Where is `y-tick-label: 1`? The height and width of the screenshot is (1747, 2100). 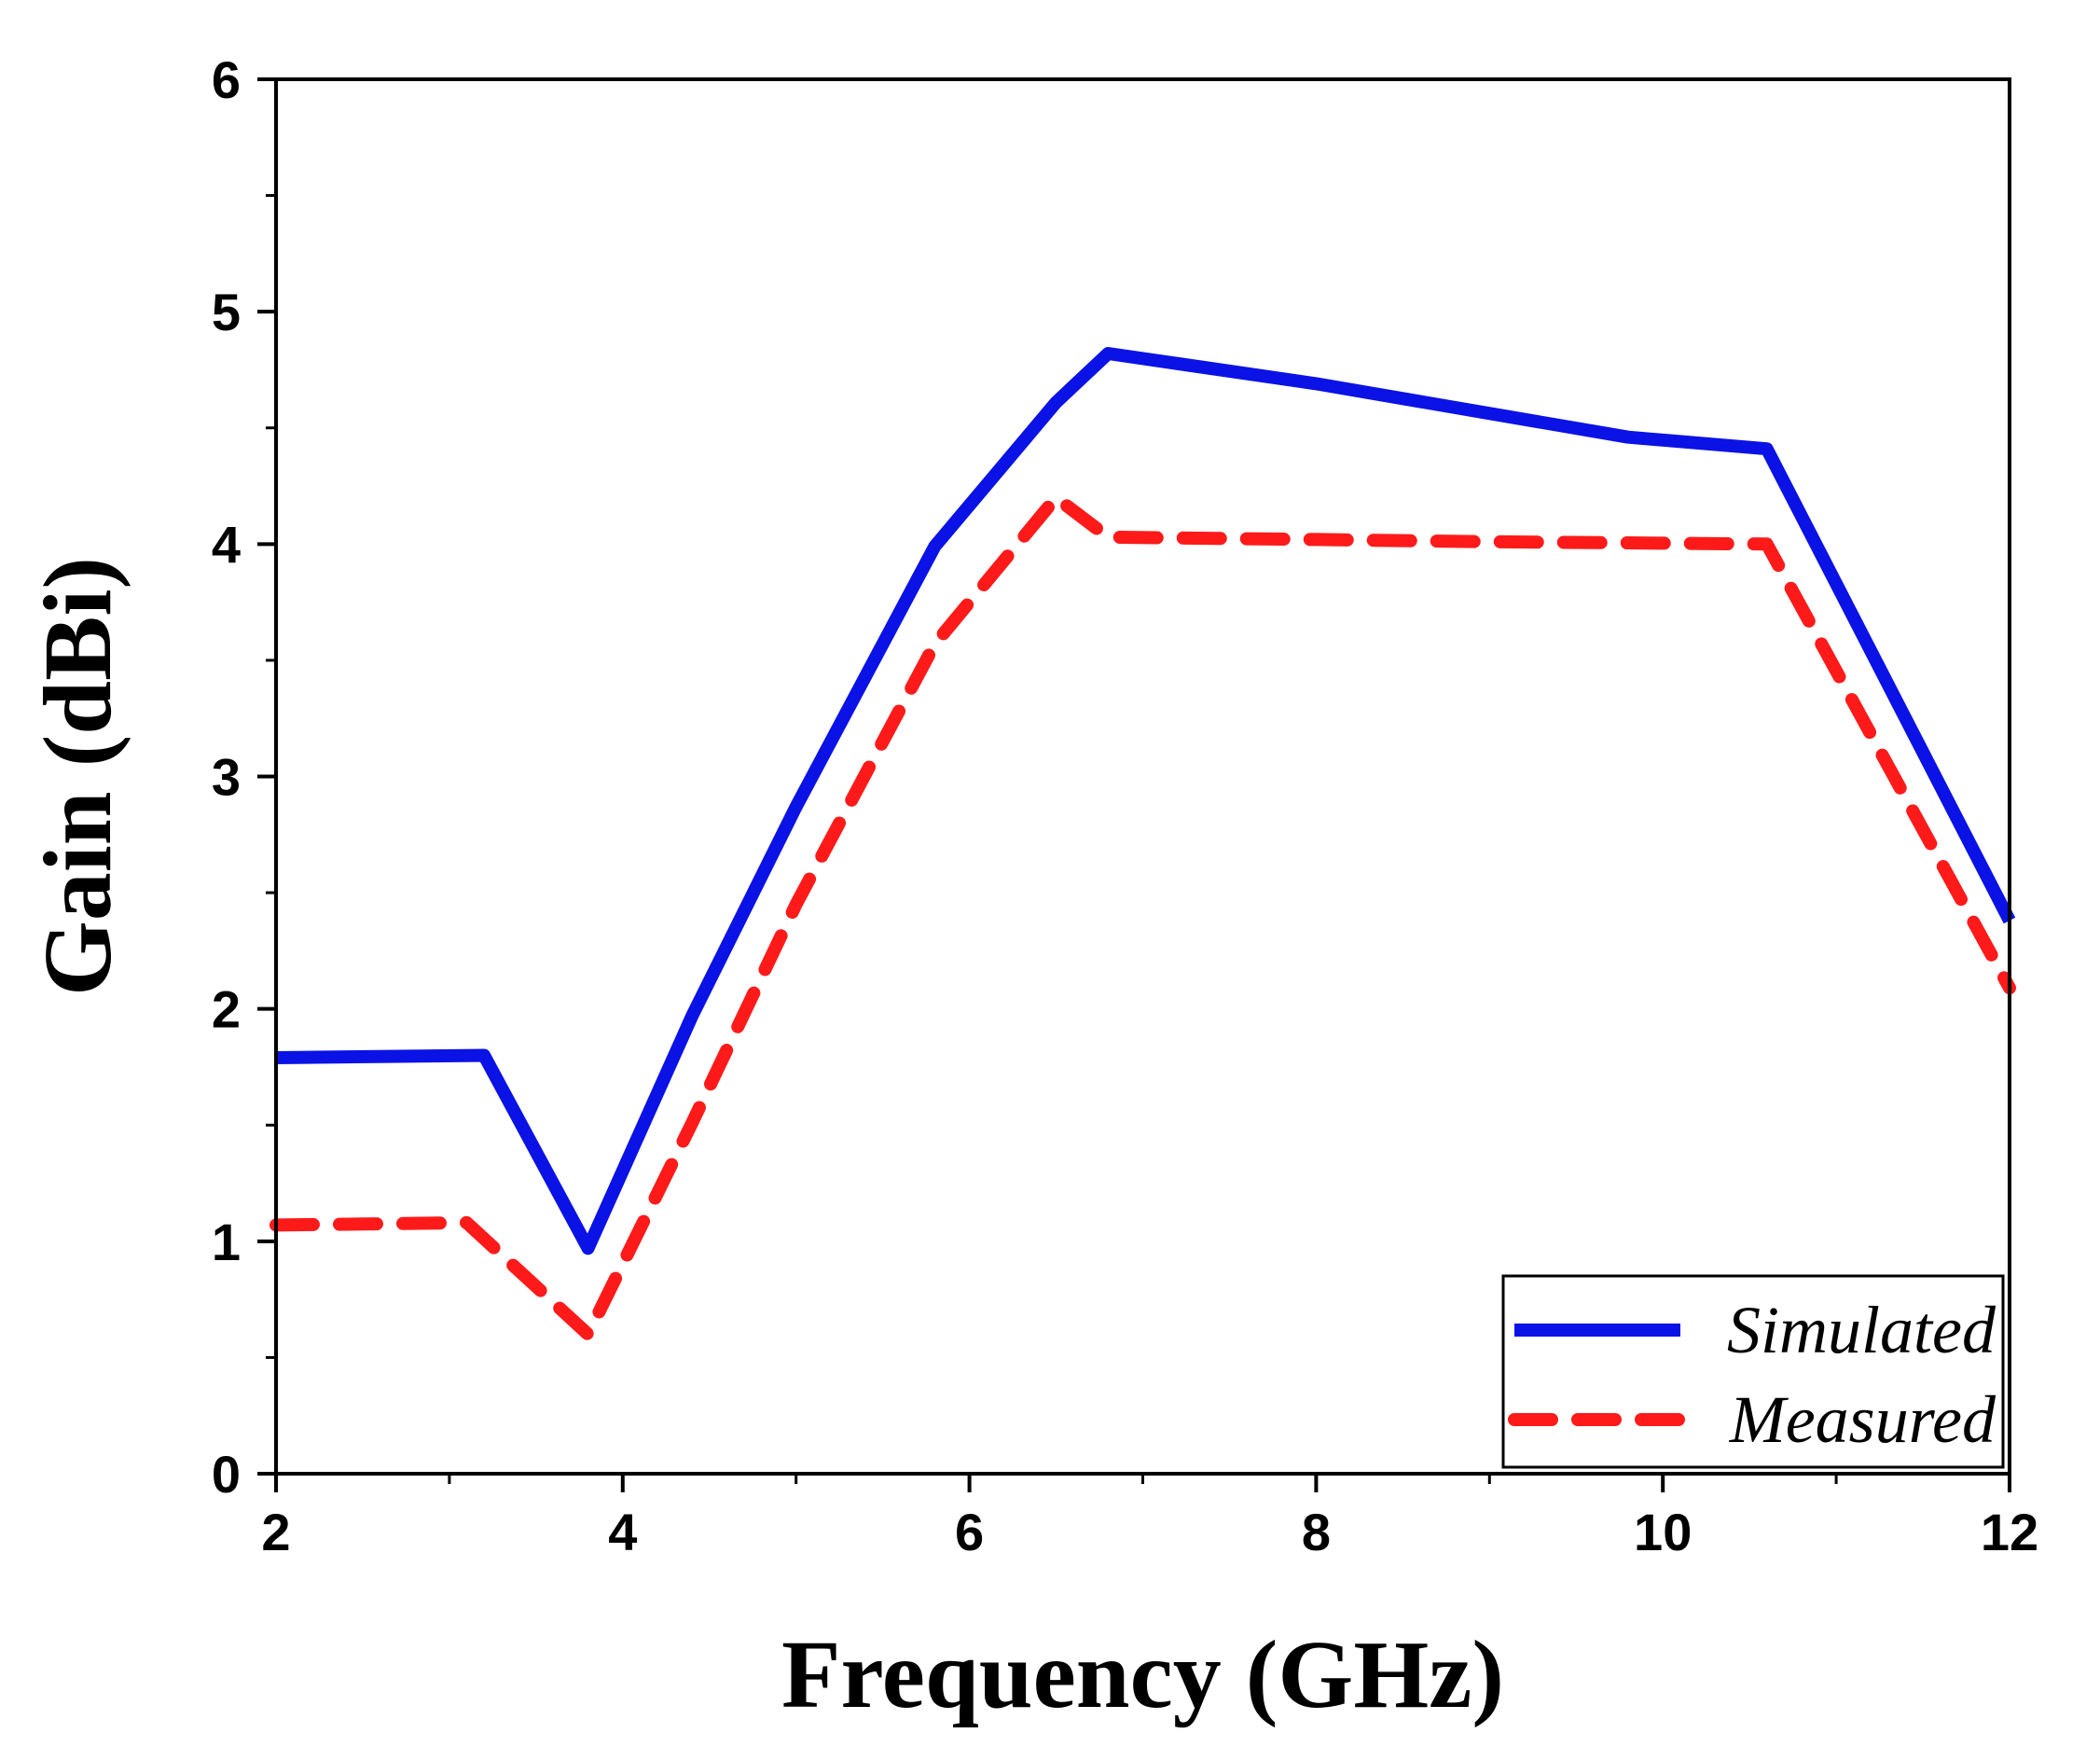 y-tick-label: 1 is located at coordinates (227, 1242).